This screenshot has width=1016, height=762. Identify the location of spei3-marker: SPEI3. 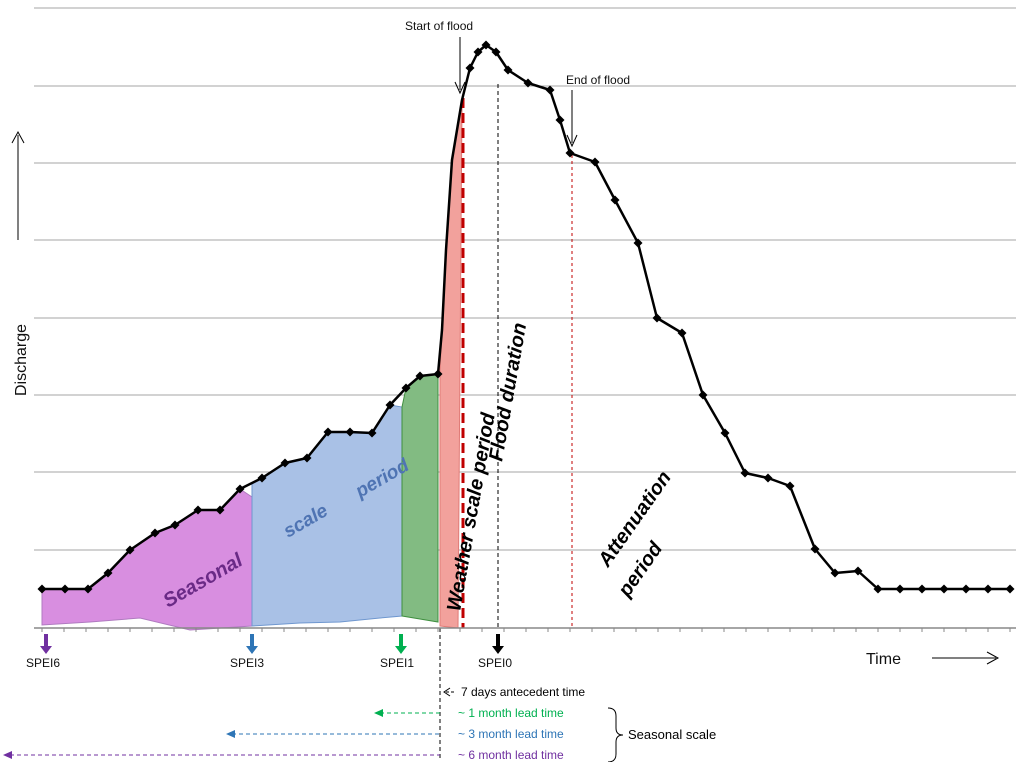
(247, 652).